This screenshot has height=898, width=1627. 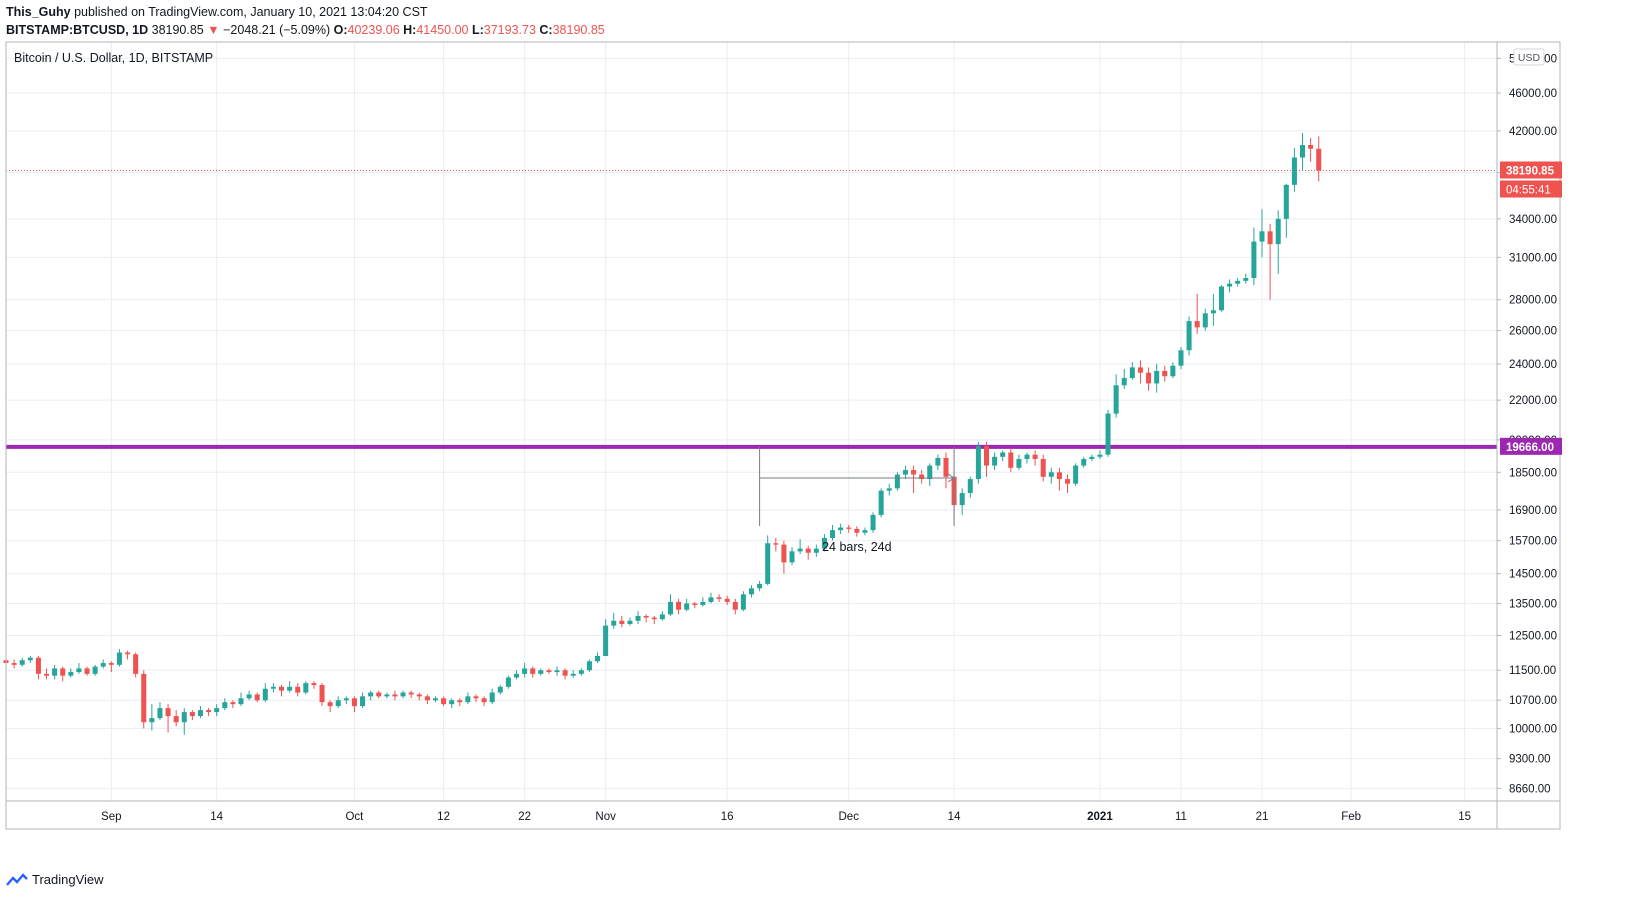 I want to click on price-change: −2048.21 (−5.09%), so click(x=277, y=30).